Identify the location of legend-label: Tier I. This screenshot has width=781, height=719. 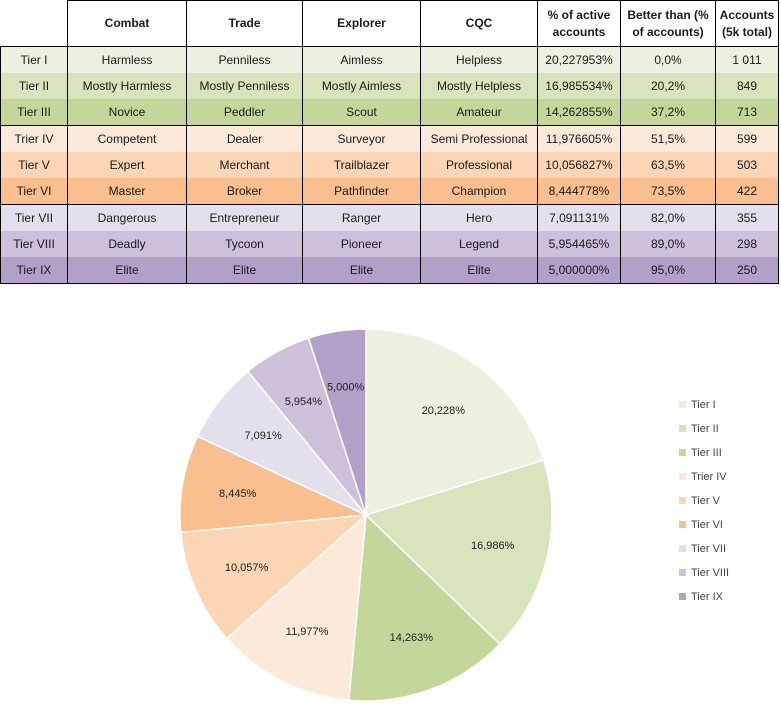
(703, 405).